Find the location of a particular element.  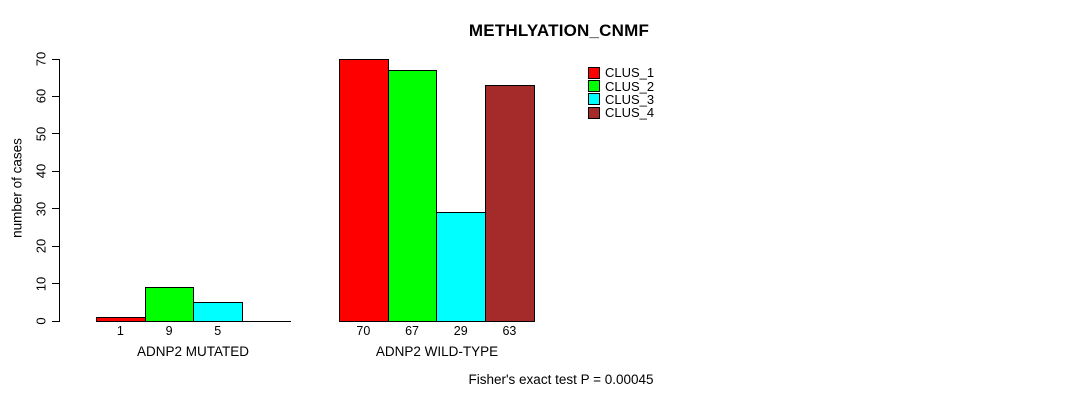

bar-value-label: 5 is located at coordinates (218, 331).